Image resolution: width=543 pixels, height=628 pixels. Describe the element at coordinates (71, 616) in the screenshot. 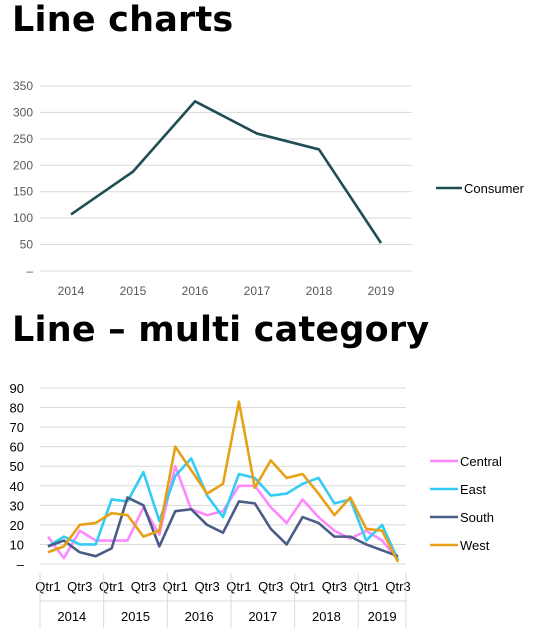

I see `group-label: 2014` at that location.